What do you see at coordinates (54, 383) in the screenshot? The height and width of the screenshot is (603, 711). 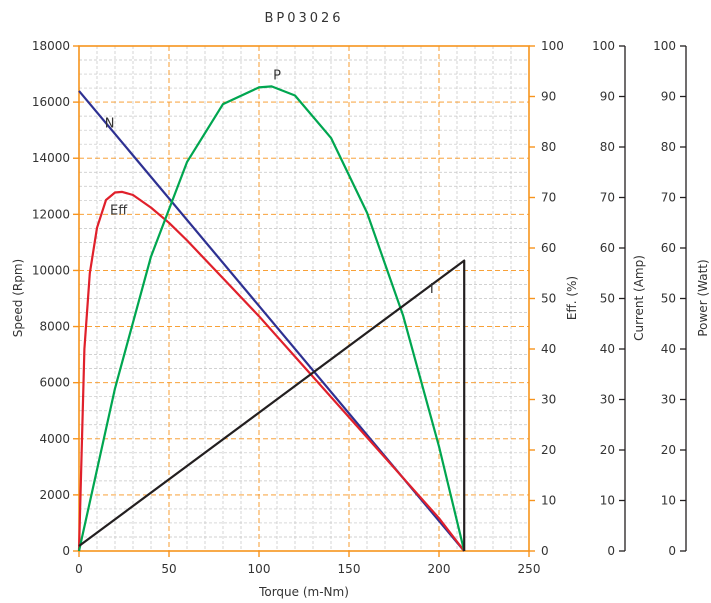 I see `y-tick-label: 6000` at bounding box center [54, 383].